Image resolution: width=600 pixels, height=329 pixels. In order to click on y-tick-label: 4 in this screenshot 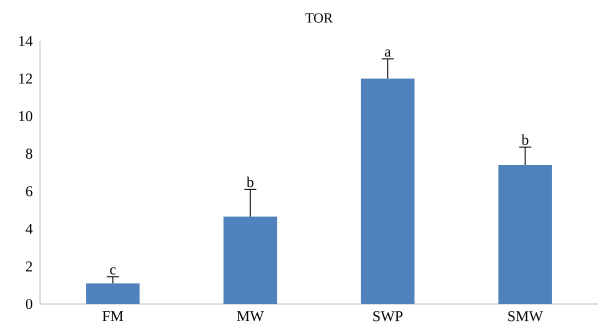, I will do `click(29, 229)`.